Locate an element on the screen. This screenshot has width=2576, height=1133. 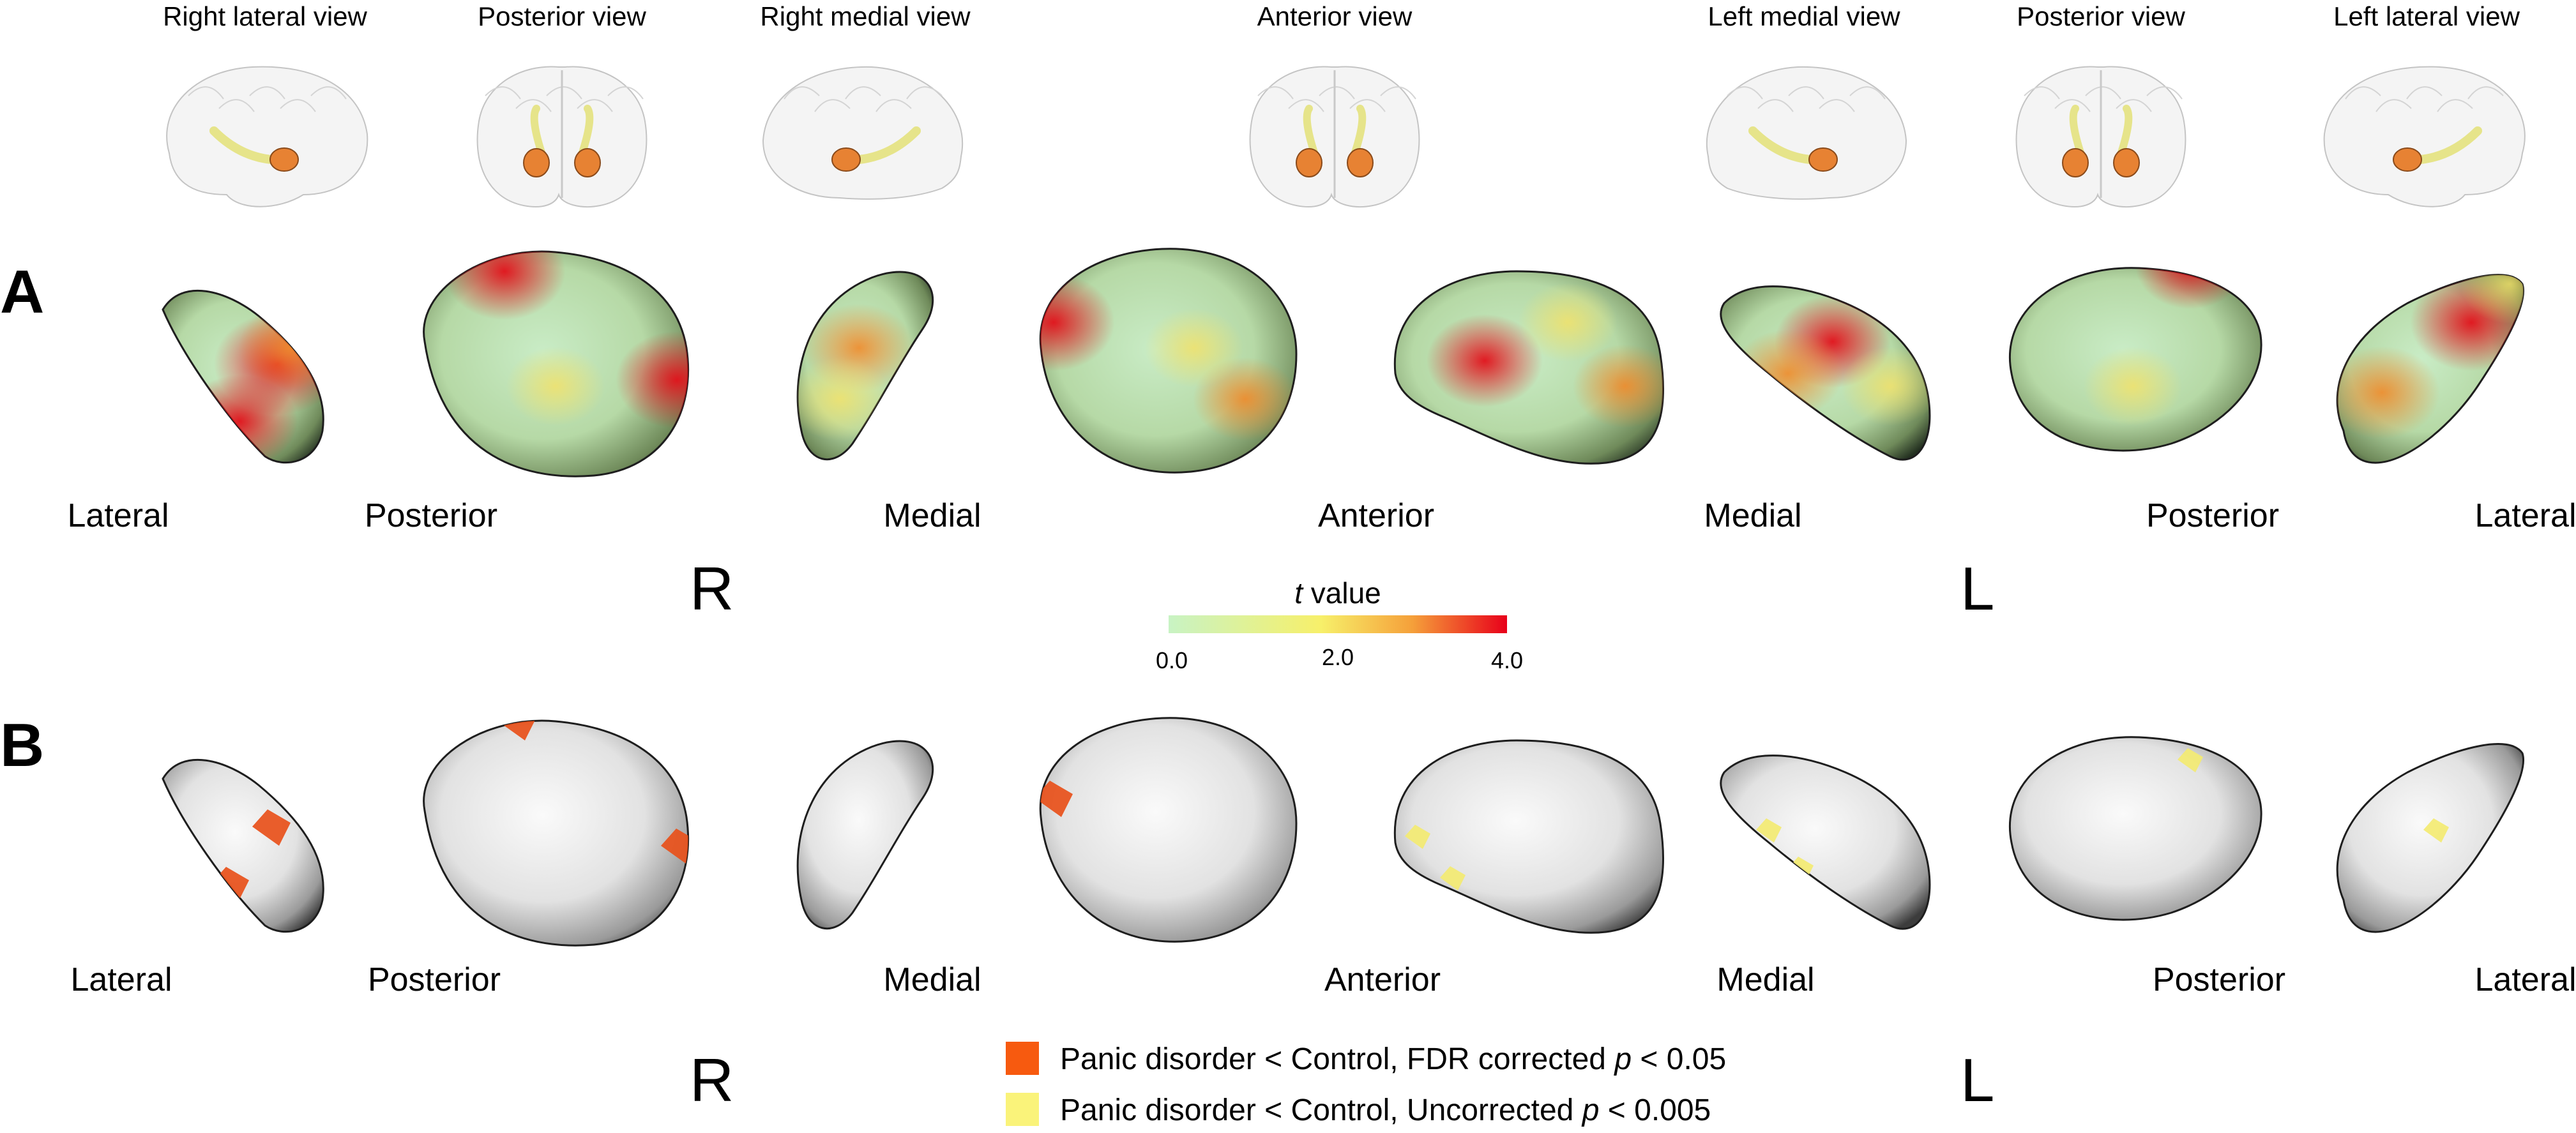
brain-view: Right medial view is located at coordinates (865, 100).